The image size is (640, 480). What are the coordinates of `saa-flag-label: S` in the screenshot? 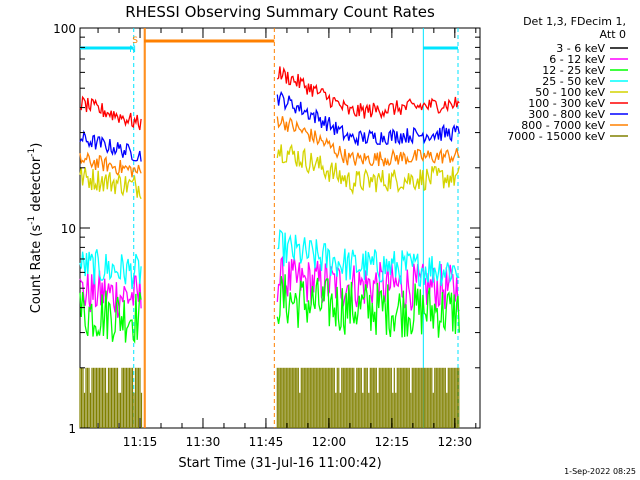 It's located at (135, 41).